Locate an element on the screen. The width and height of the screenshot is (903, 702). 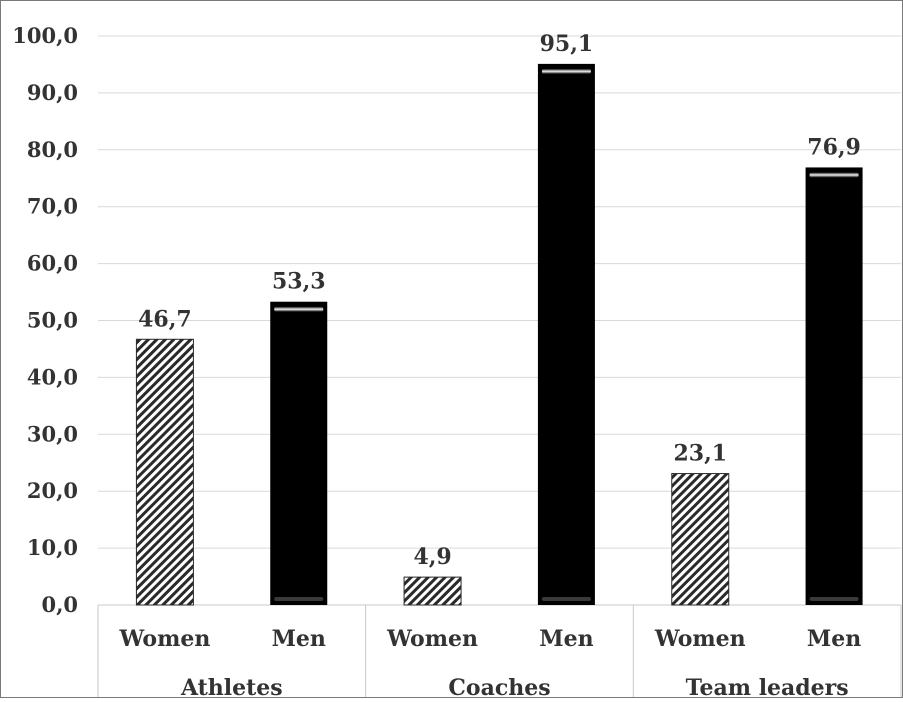
y-tick-label: 10,0 is located at coordinates (52, 547).